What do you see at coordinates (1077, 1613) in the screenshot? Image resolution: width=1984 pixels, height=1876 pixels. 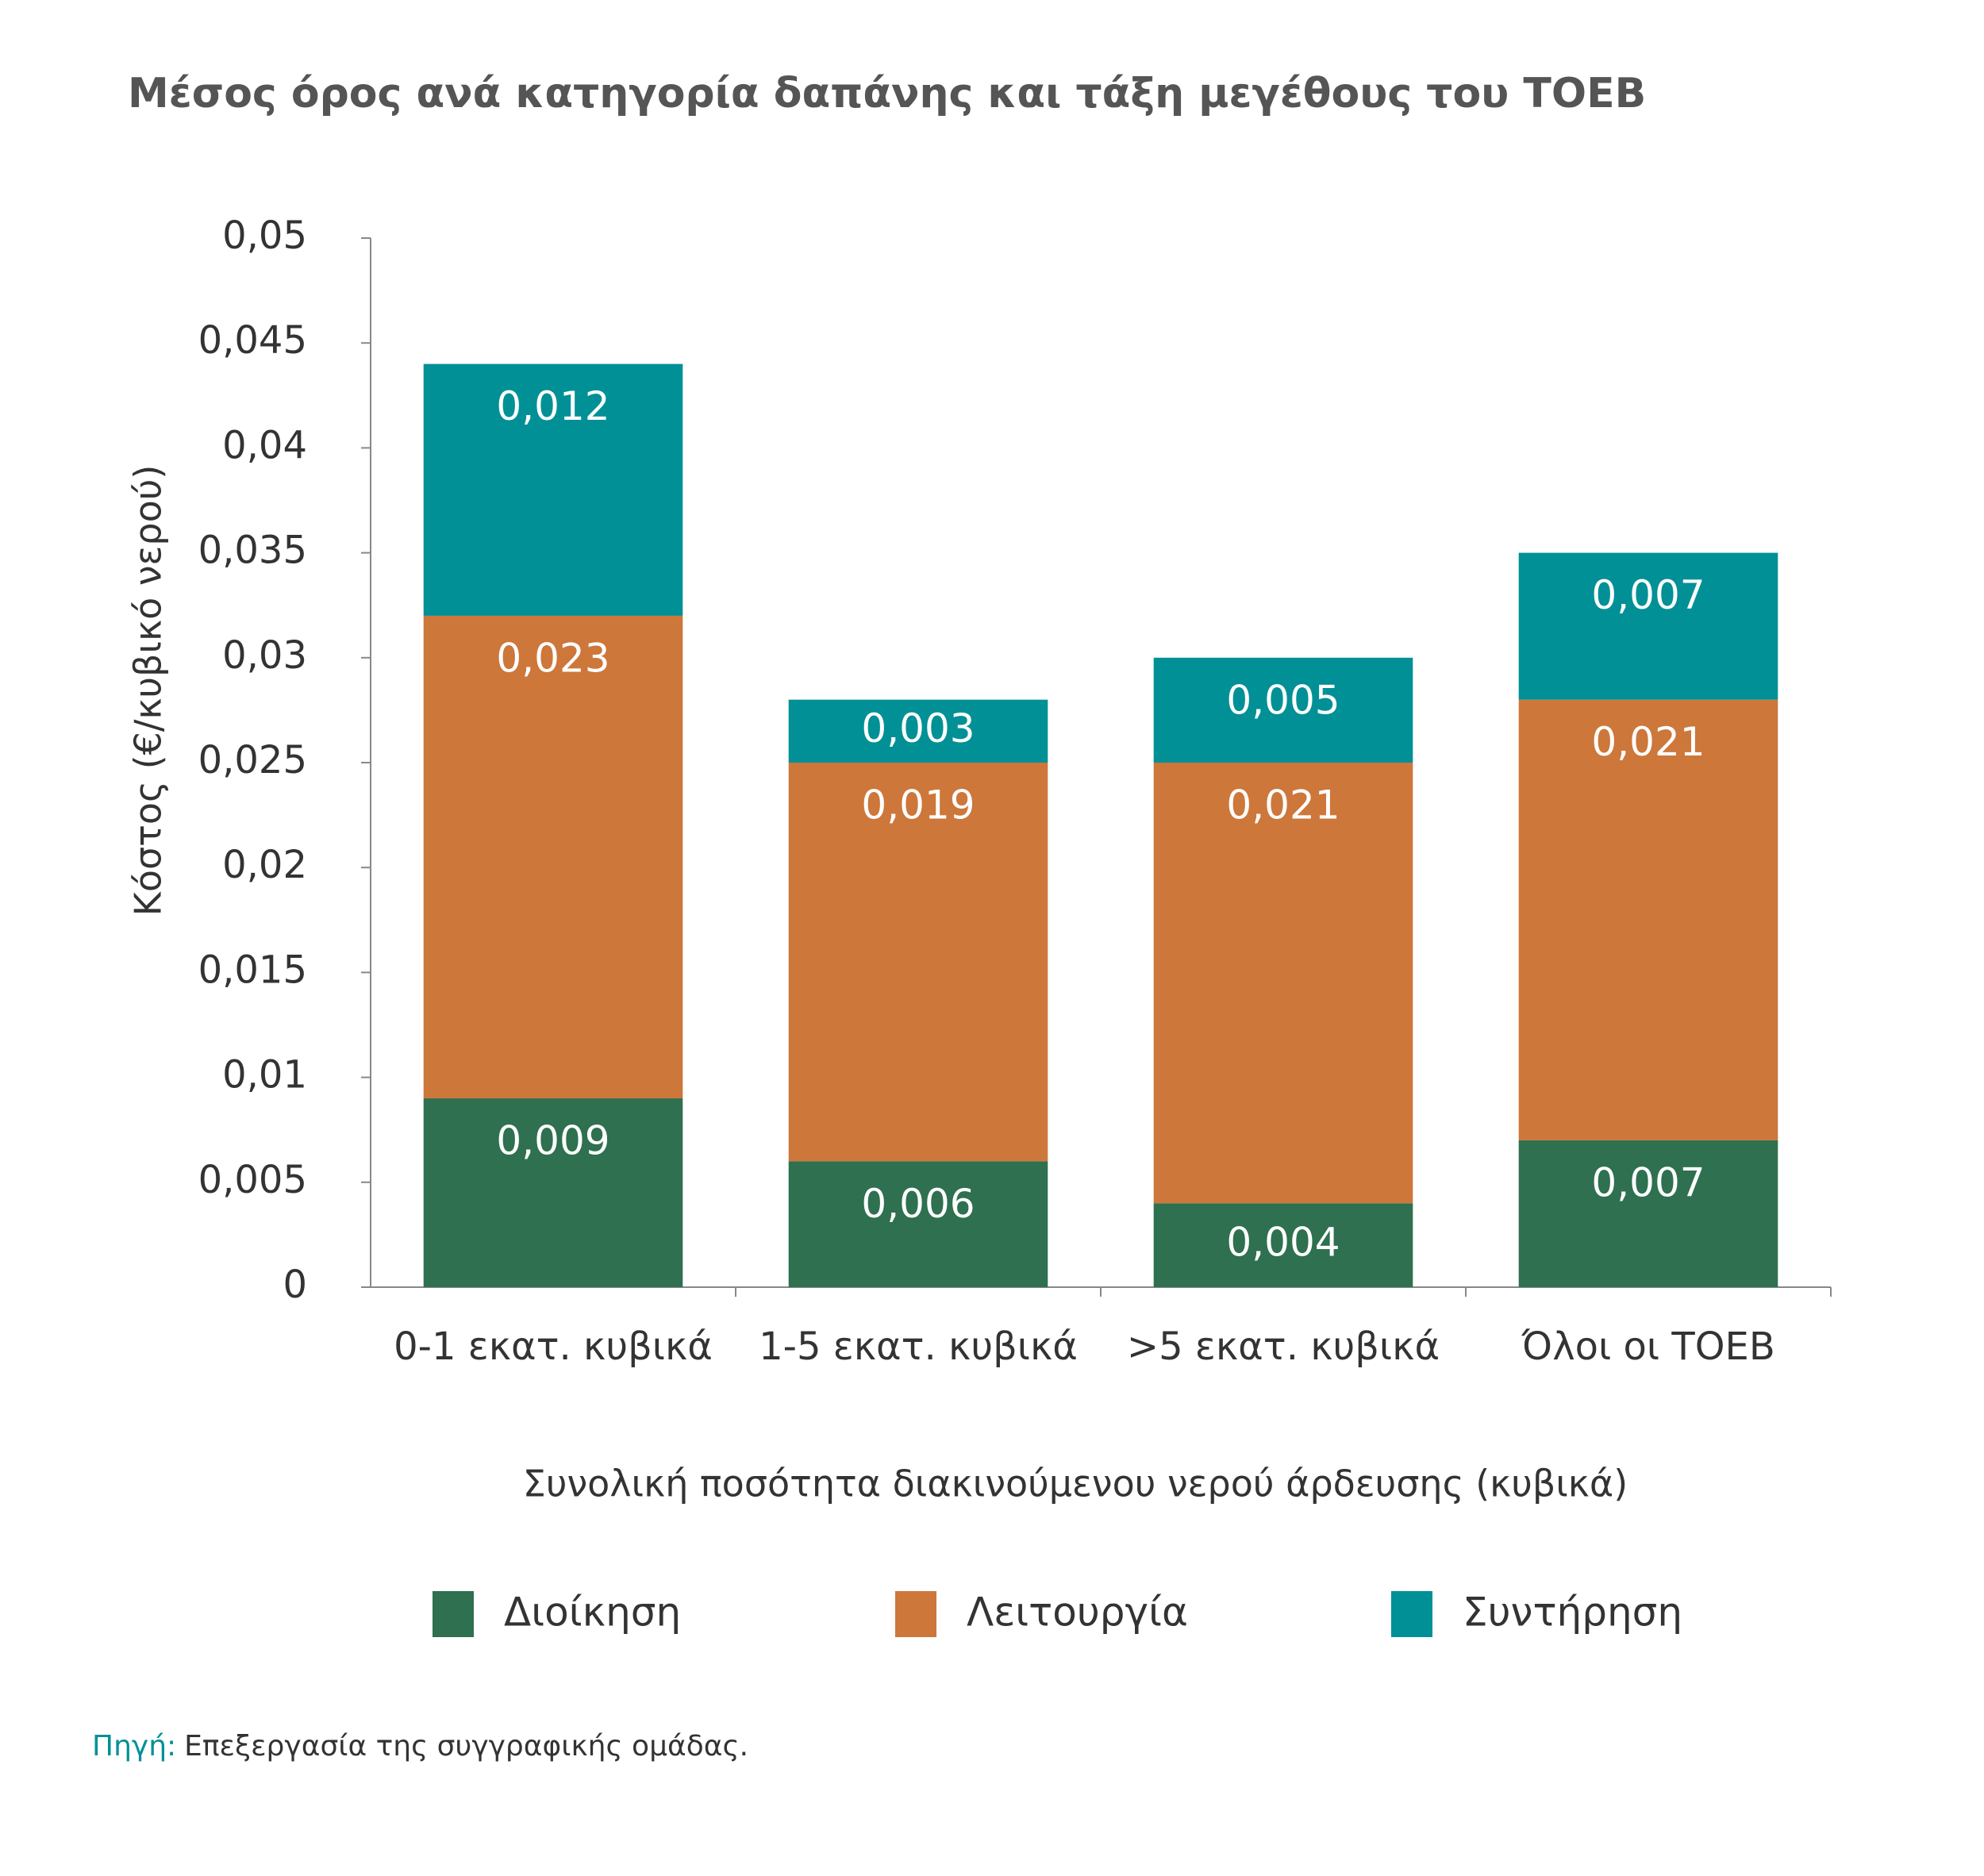 I see `legend-label: Λειτουργία` at bounding box center [1077, 1613].